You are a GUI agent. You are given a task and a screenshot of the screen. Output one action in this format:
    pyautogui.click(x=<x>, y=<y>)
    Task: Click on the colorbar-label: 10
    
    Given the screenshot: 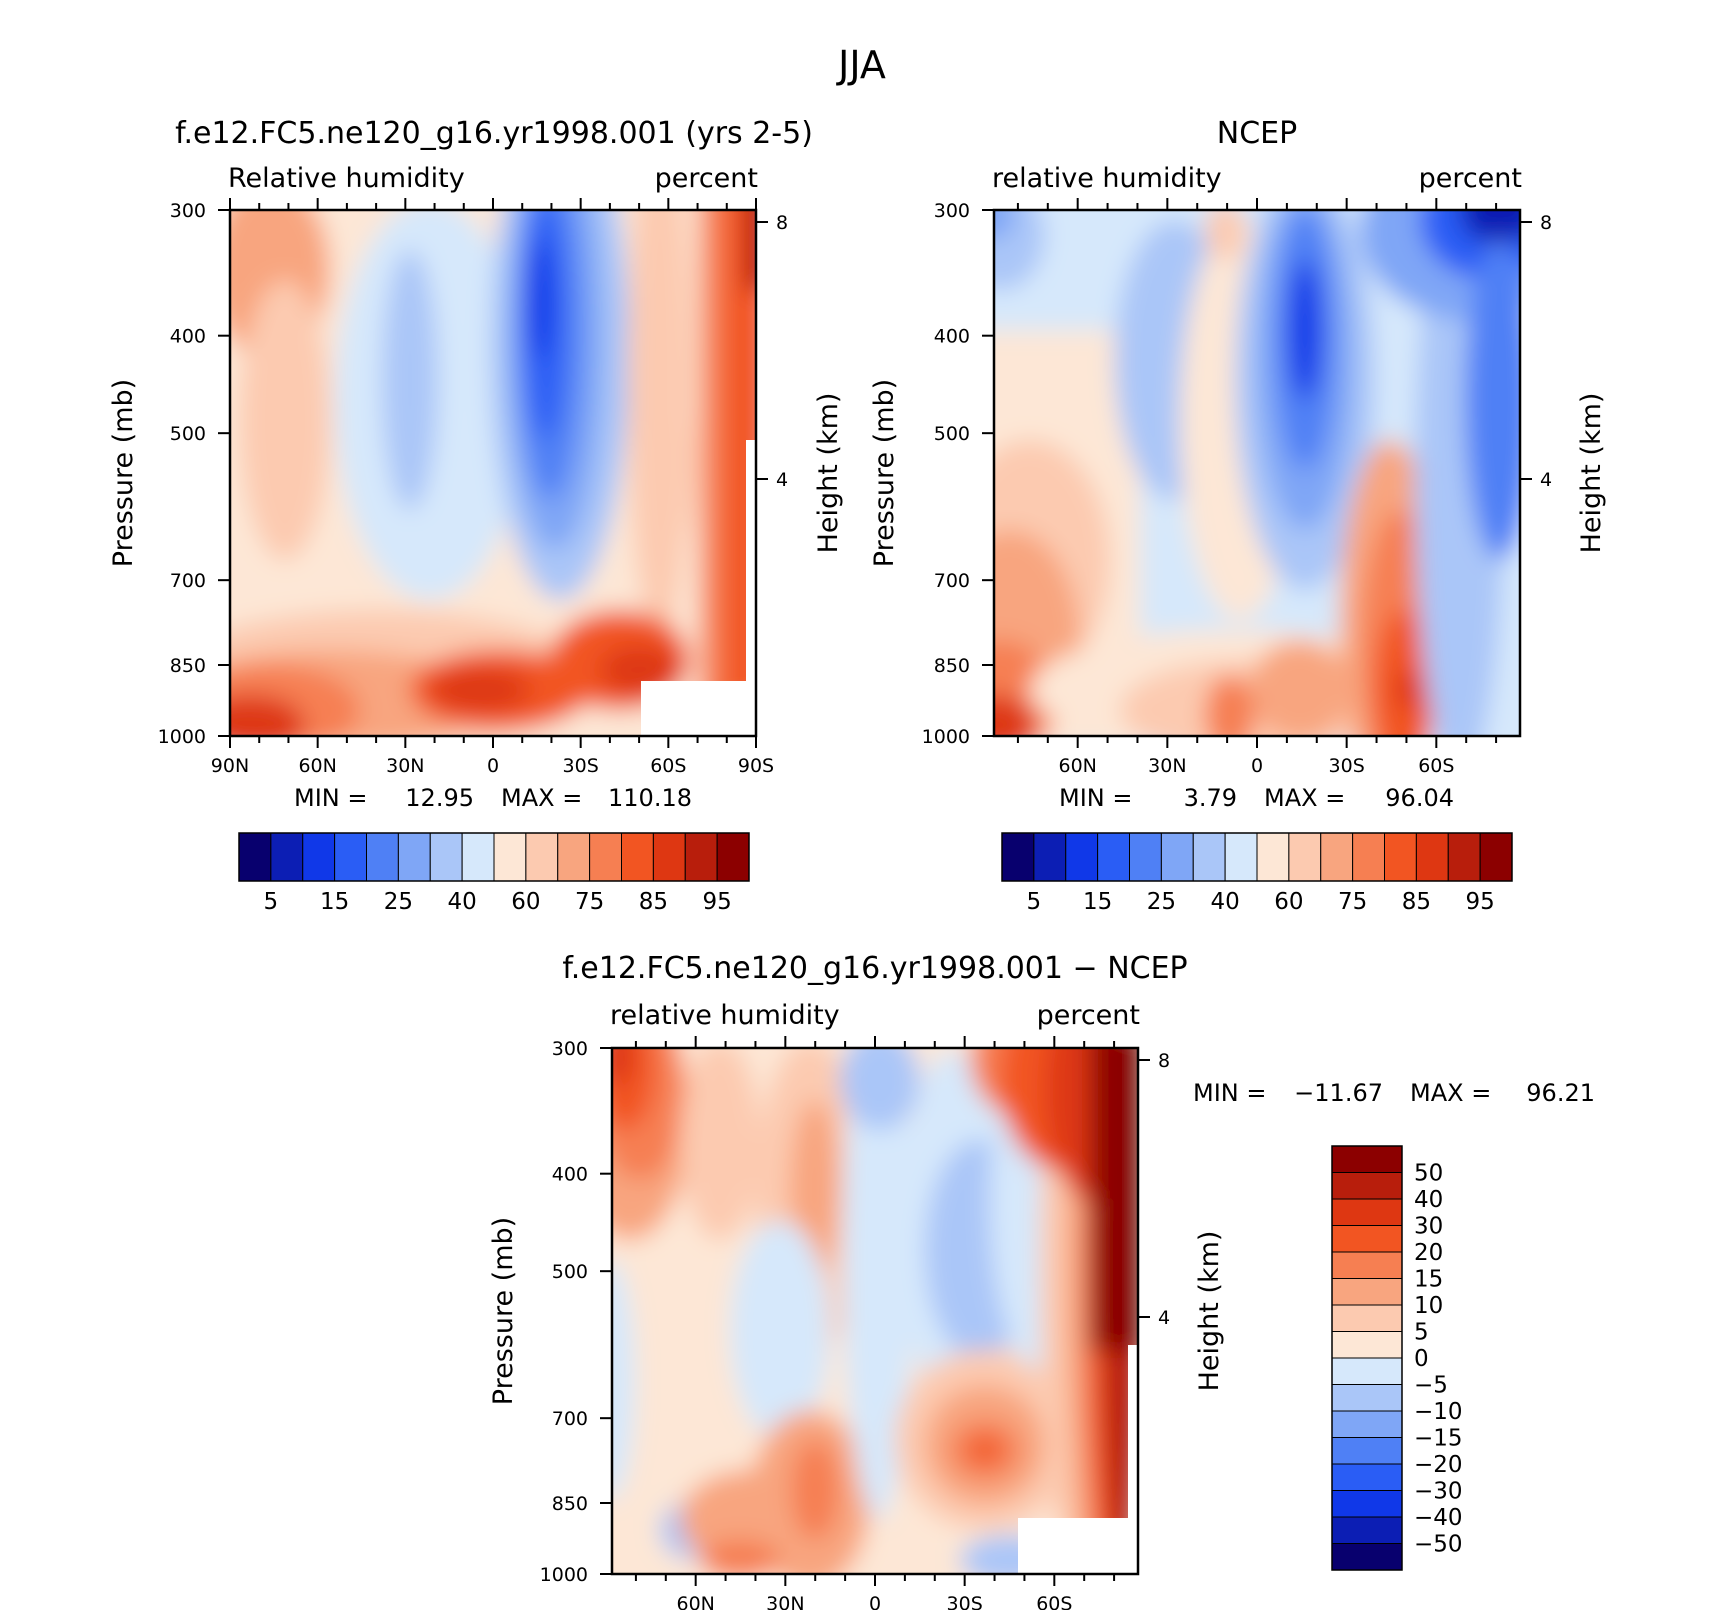 What is the action you would take?
    pyautogui.click(x=1428, y=1306)
    